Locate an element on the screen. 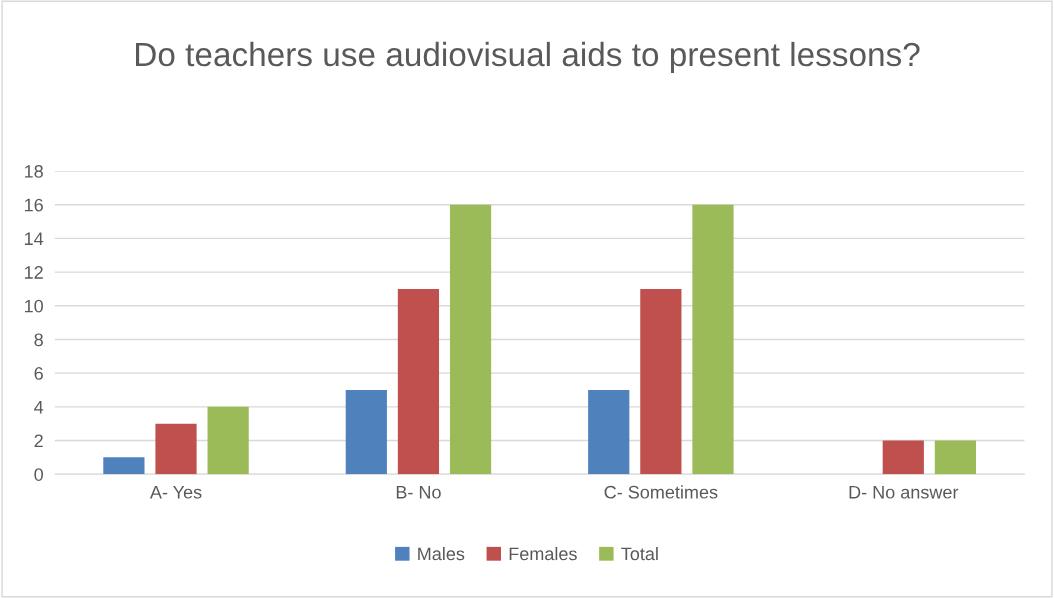 This screenshot has width=1054, height=598. y-tick-label: 18 is located at coordinates (33, 171).